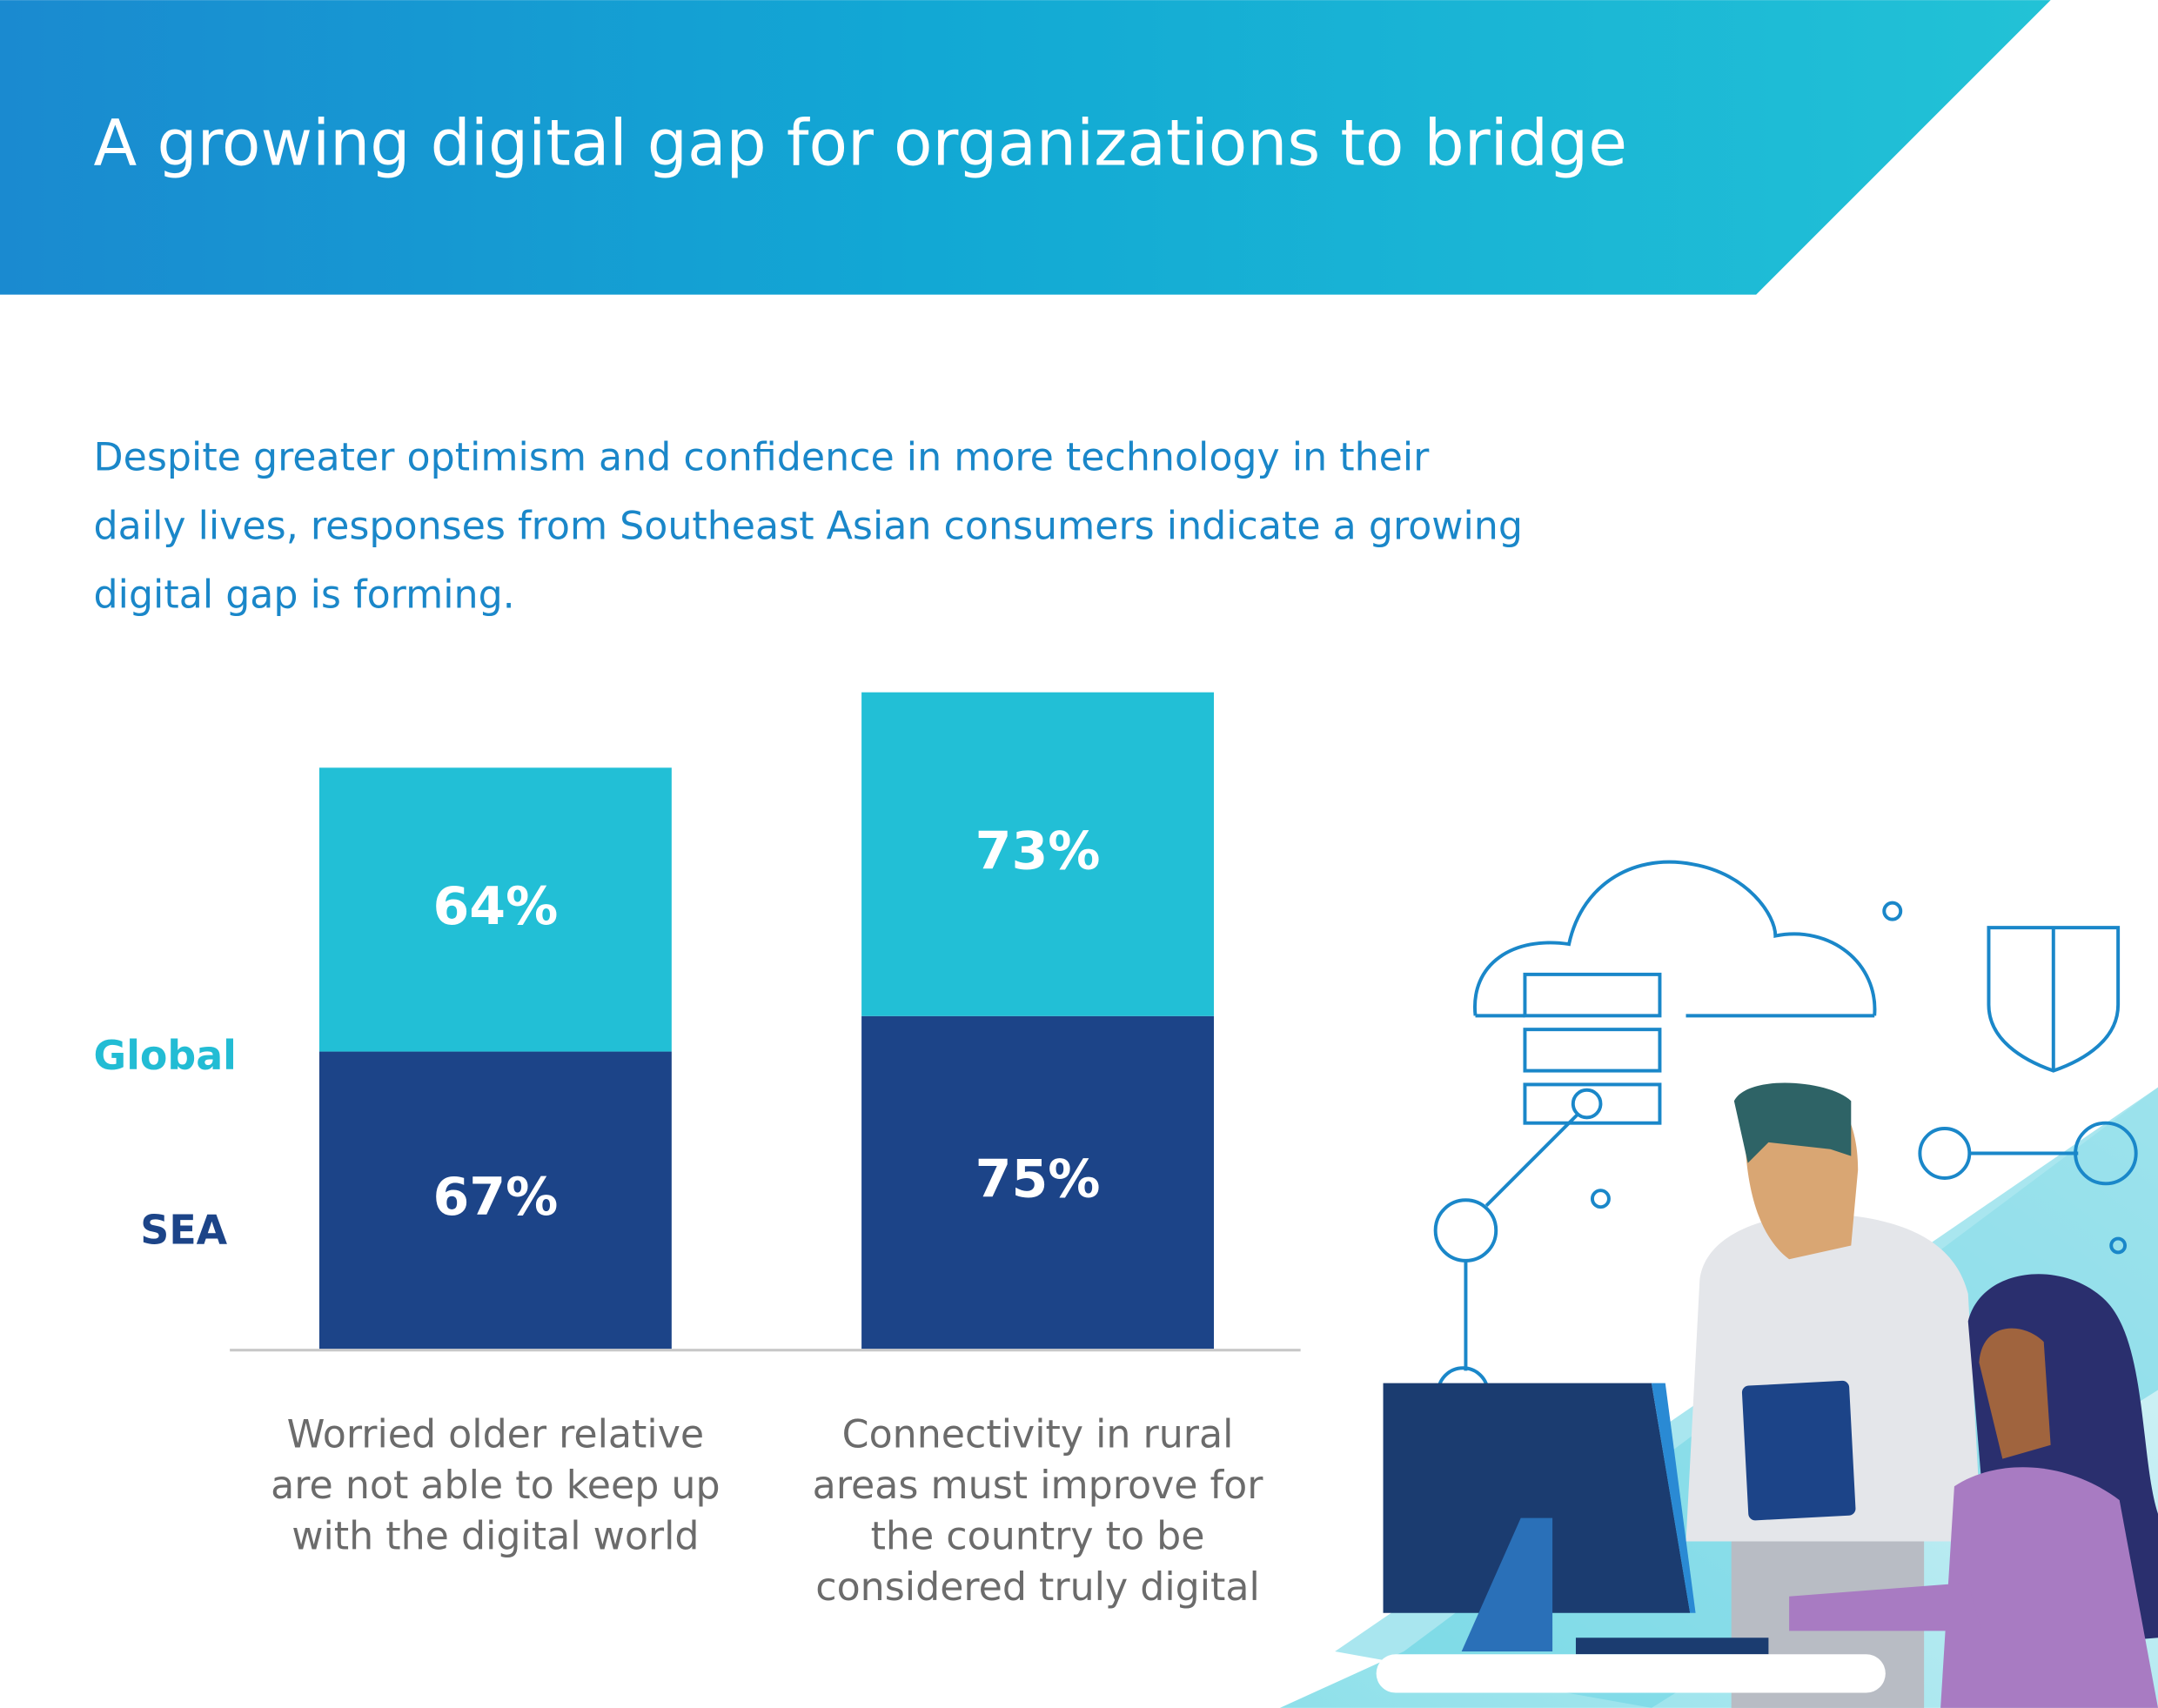 This screenshot has width=2158, height=1708. What do you see at coordinates (1038, 851) in the screenshot?
I see `value-label: 73%` at bounding box center [1038, 851].